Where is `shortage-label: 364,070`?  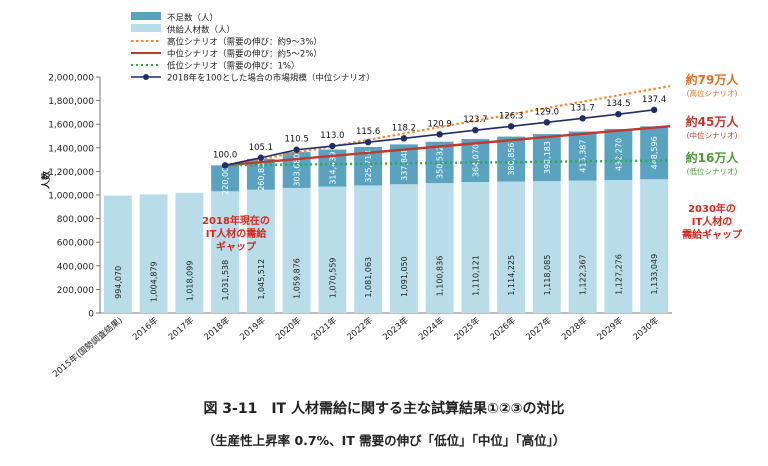 shortage-label: 364,070 is located at coordinates (475, 160).